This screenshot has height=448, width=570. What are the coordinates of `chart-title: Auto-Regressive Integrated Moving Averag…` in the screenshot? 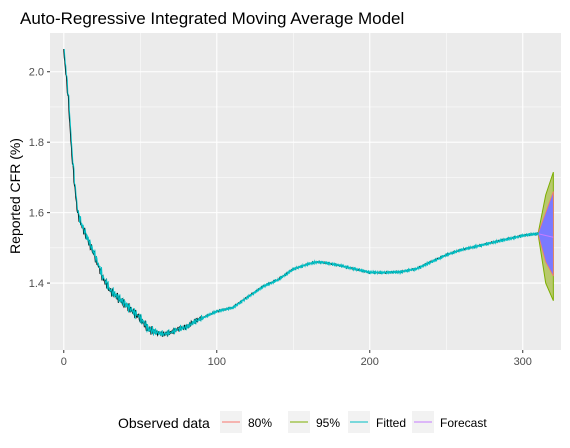 It's located at (212, 18).